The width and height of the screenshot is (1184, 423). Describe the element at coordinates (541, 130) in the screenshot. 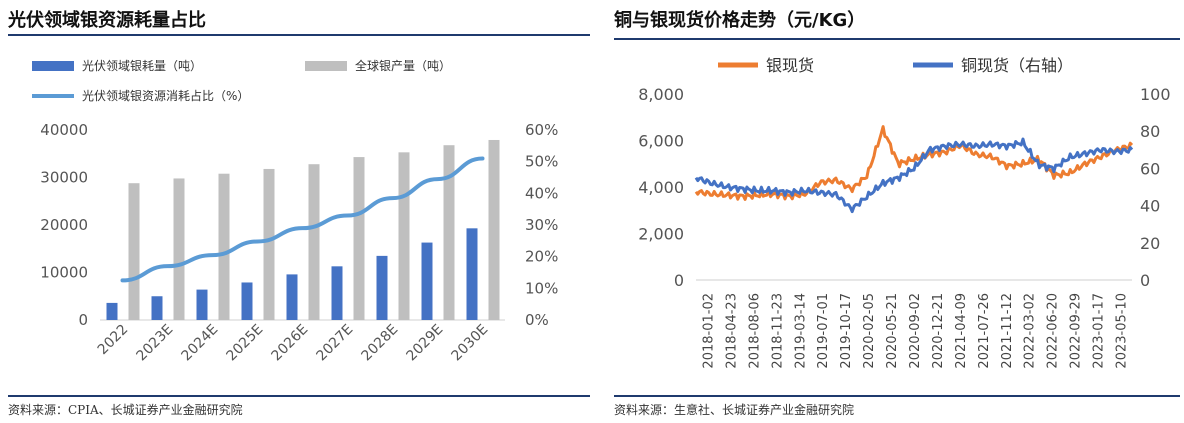

I see `y-right-tick-label: 60%` at that location.